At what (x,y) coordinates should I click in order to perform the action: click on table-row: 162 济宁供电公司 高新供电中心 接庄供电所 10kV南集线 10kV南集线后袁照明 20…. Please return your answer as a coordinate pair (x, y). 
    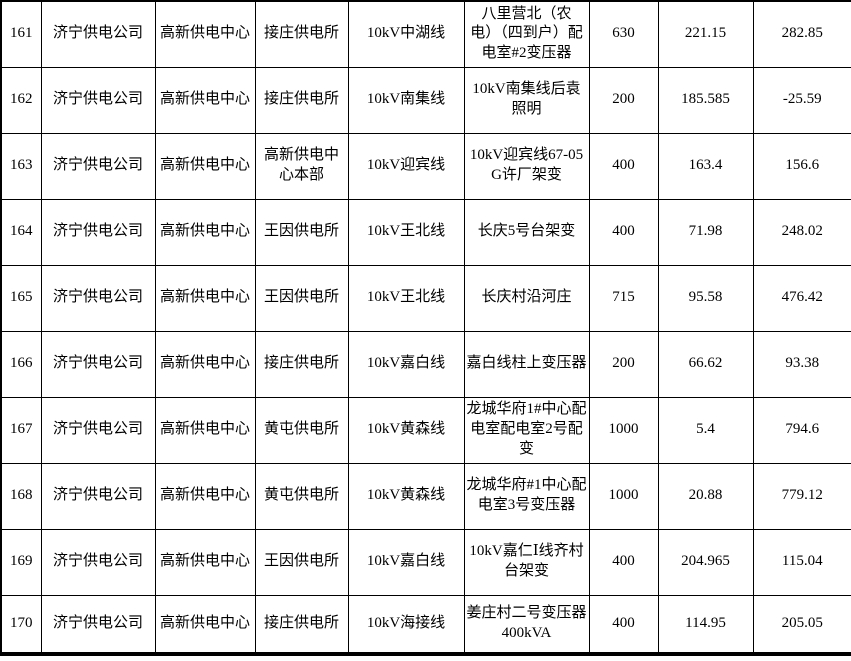
    Looking at the image, I should click on (425, 100).